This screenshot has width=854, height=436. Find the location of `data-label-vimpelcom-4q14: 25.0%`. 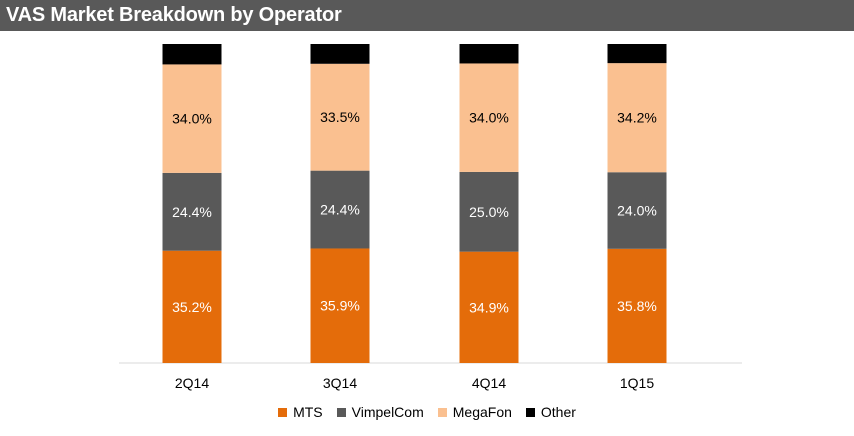

data-label-vimpelcom-4q14: 25.0% is located at coordinates (489, 212).